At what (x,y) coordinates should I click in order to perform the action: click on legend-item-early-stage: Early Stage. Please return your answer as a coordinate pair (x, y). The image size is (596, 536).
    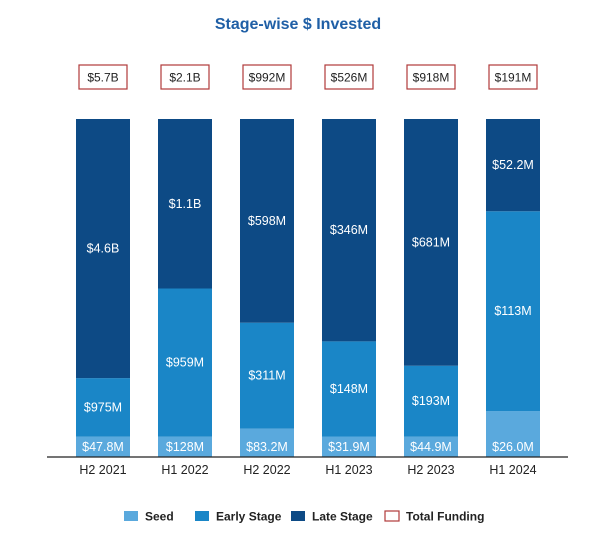
    Looking at the image, I should click on (238, 517).